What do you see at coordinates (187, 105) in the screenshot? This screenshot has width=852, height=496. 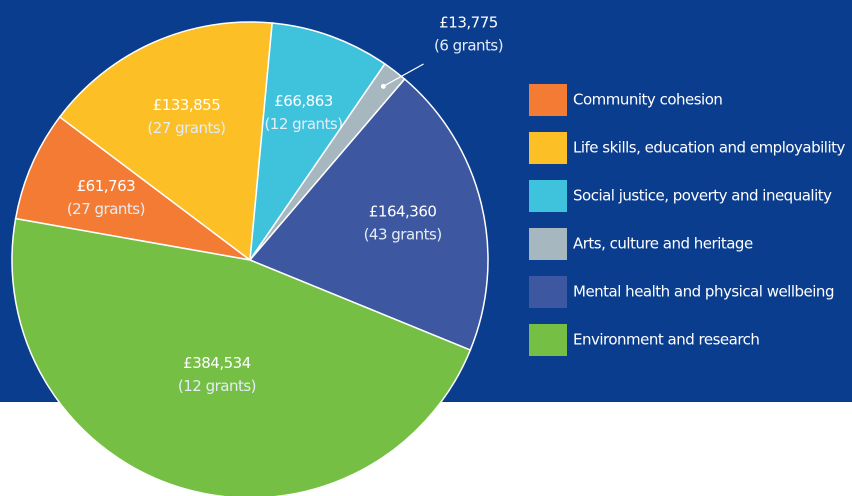 I see `value-label: £133,855` at bounding box center [187, 105].